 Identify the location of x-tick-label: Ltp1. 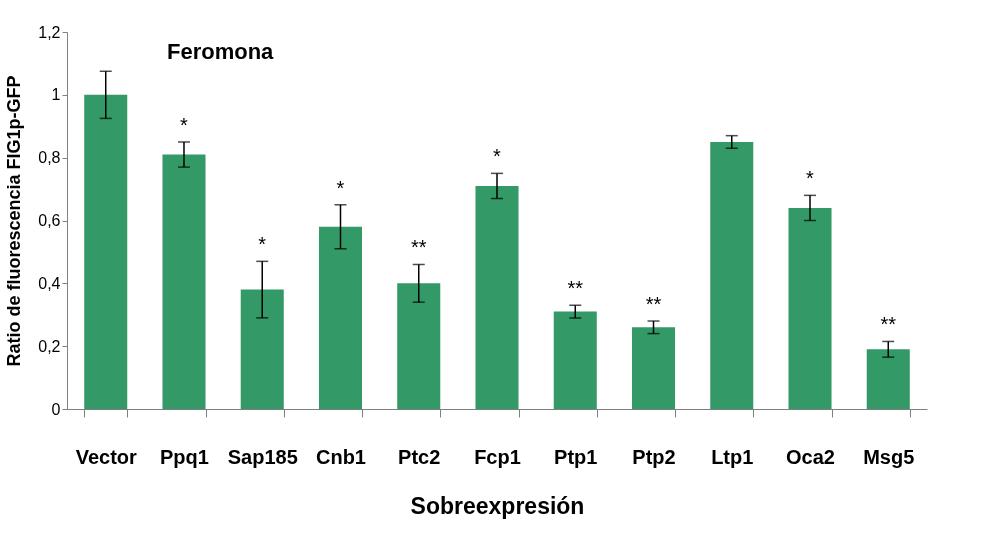
(732, 456).